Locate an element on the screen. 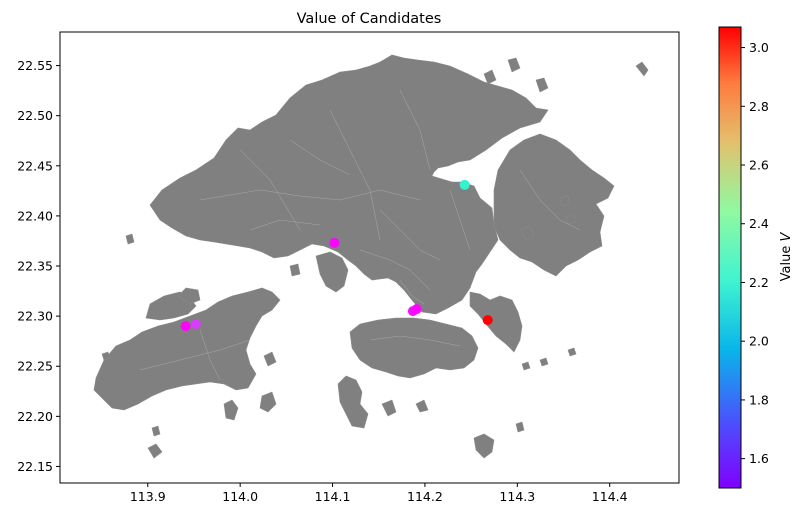 The image size is (803, 517). x-tick-label: 114.1 is located at coordinates (333, 496).